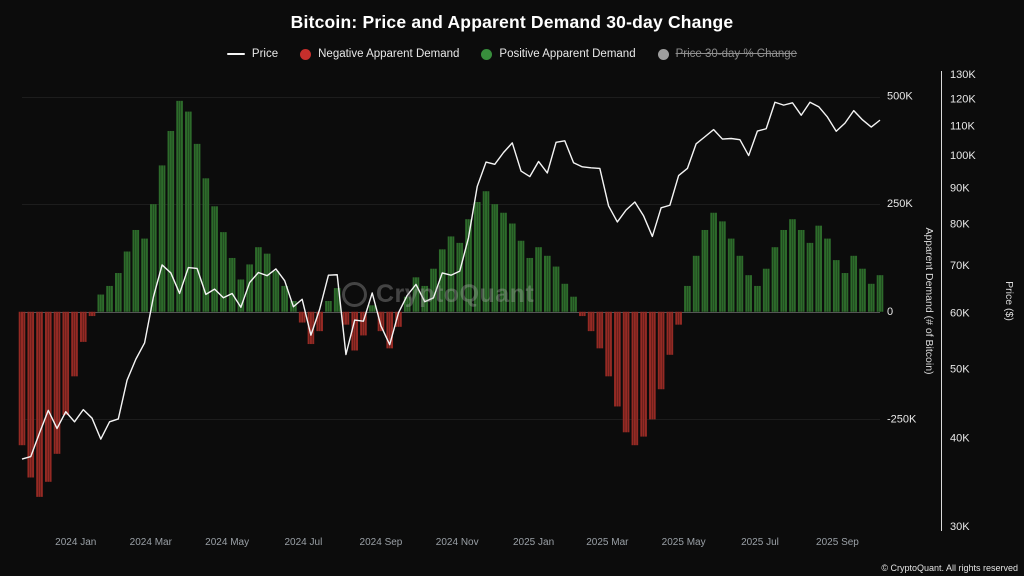 This screenshot has height=576, width=1024. What do you see at coordinates (265, 54) in the screenshot?
I see `legend-item-label: Price` at bounding box center [265, 54].